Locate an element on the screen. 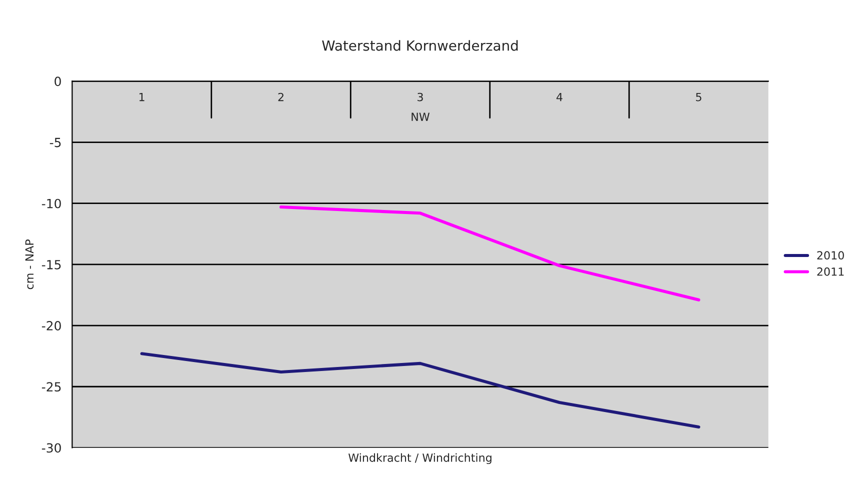 This screenshot has height=492, width=849. legend-label: 2011 is located at coordinates (830, 271).